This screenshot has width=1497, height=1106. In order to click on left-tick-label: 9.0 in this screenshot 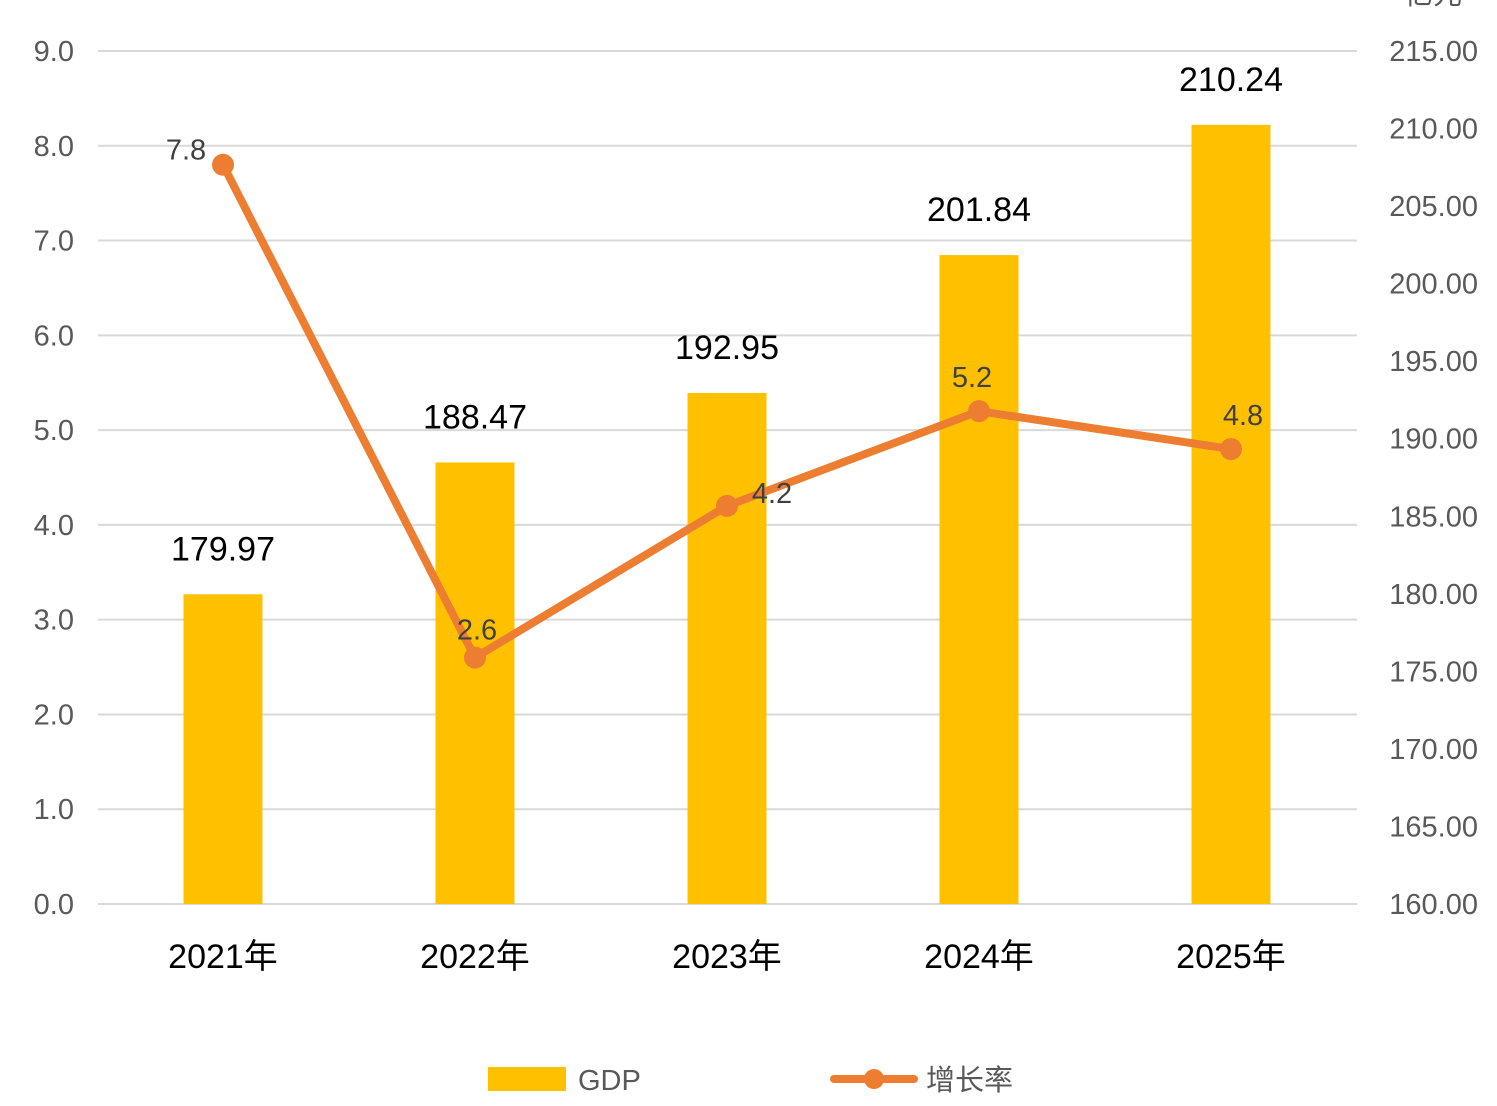, I will do `click(54, 52)`.